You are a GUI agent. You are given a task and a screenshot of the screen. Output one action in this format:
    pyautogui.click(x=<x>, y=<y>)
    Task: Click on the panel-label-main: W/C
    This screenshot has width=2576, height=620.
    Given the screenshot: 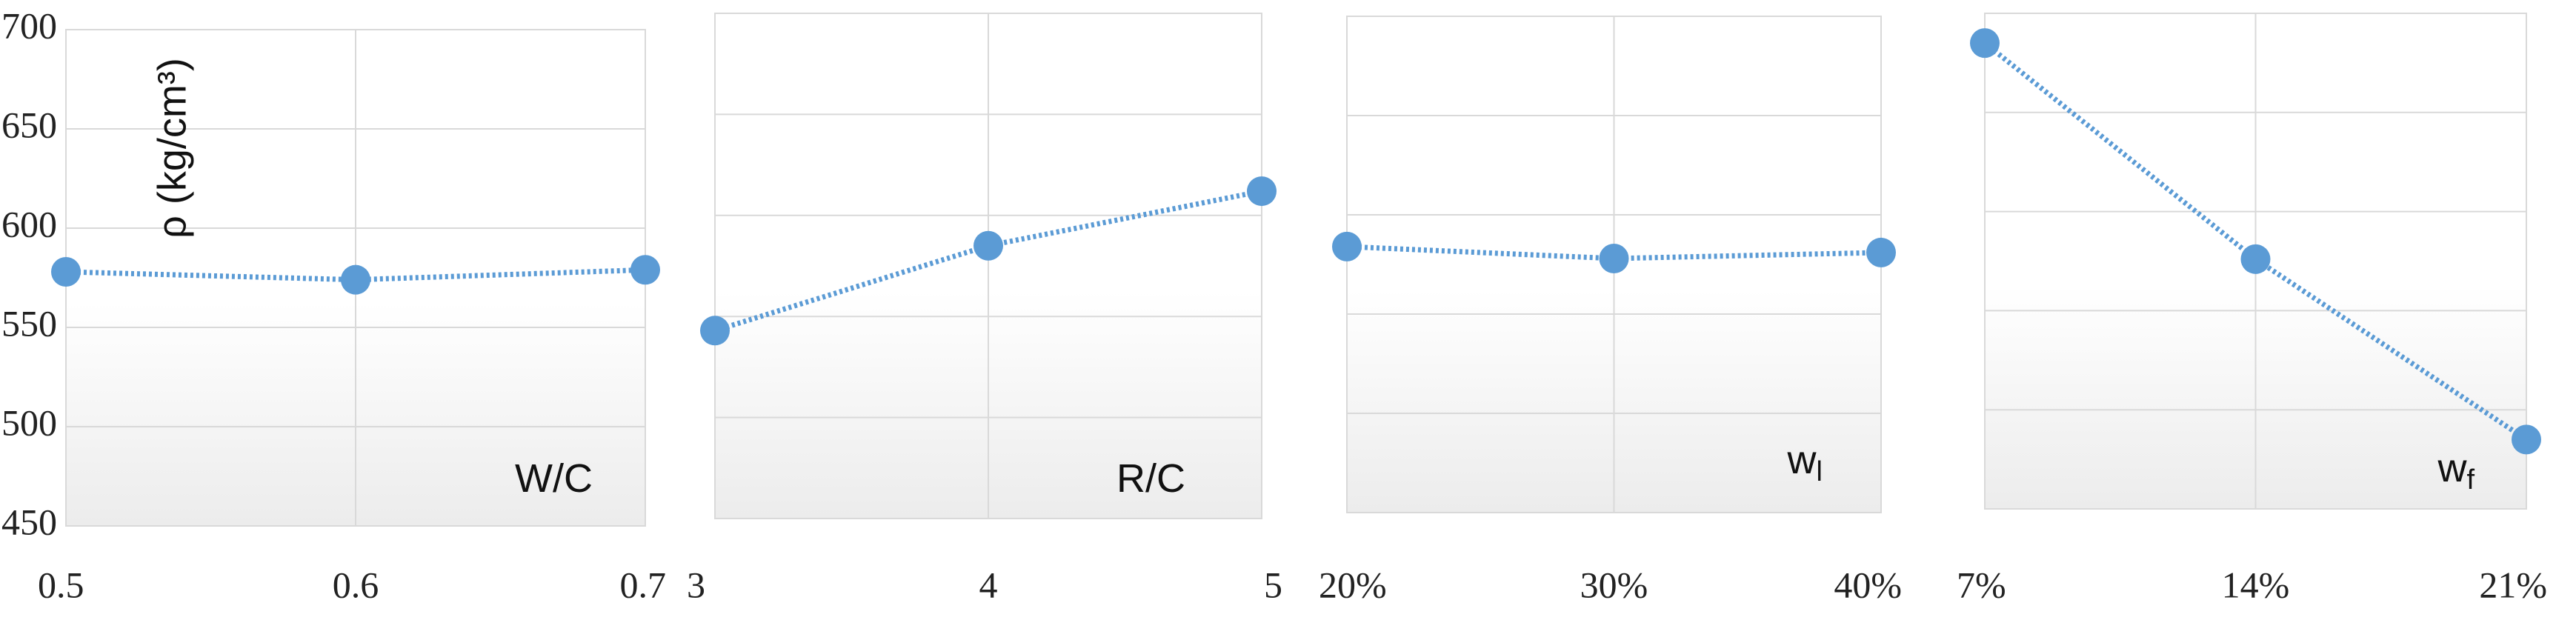 What is the action you would take?
    pyautogui.click(x=554, y=478)
    